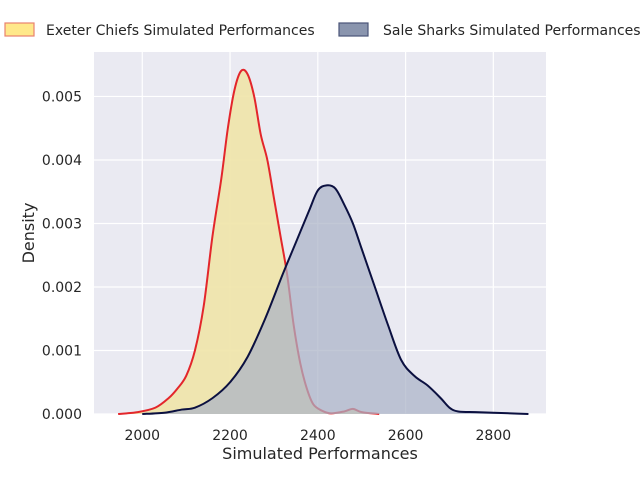 The image size is (640, 480). Describe the element at coordinates (180, 31) in the screenshot. I see `legend-label-exeter: Exeter Chiefs Simulated Performances` at that location.